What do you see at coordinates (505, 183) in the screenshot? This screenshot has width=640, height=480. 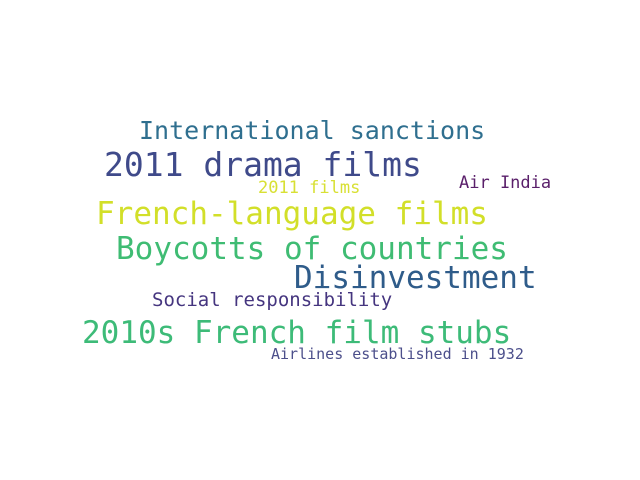 I see `word-air-india: Air India` at bounding box center [505, 183].